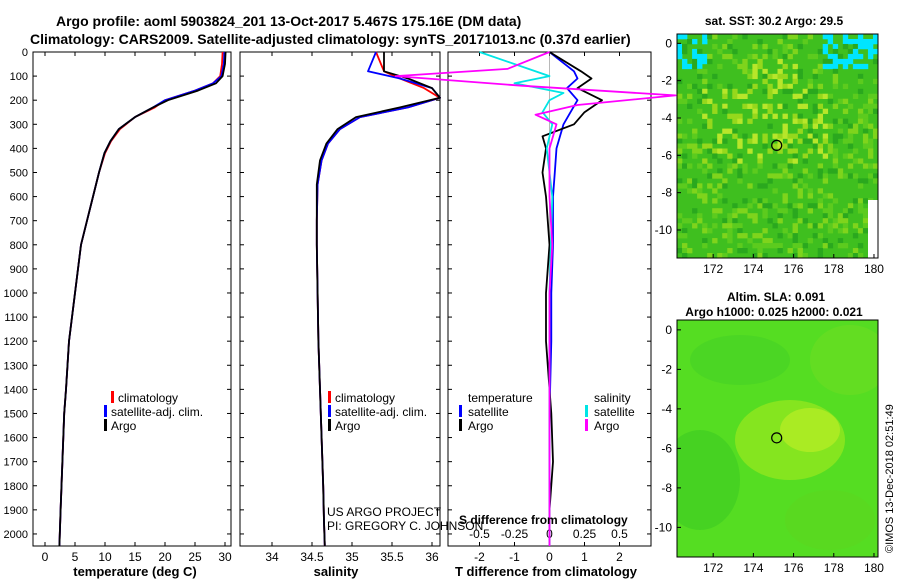  What do you see at coordinates (753, 269) in the screenshot?
I see `map-lon-tick-label: 174` at bounding box center [753, 269].